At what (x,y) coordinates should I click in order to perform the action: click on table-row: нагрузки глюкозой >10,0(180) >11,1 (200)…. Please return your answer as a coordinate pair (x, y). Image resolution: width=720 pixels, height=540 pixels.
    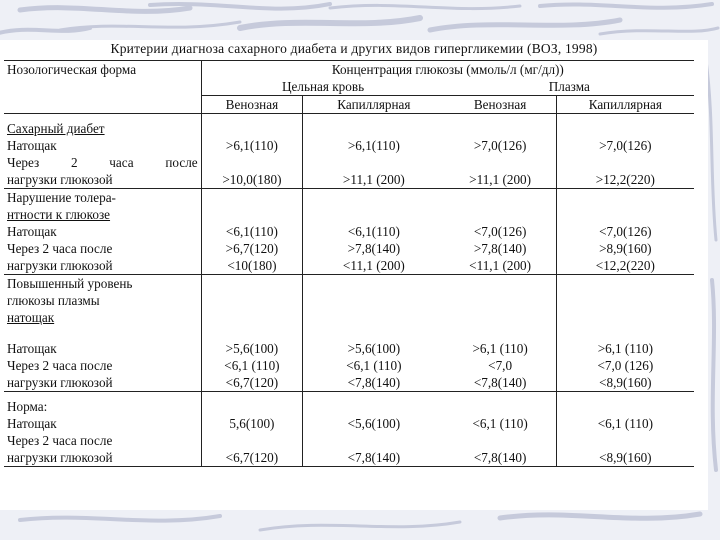
    Looking at the image, I should click on (349, 180).